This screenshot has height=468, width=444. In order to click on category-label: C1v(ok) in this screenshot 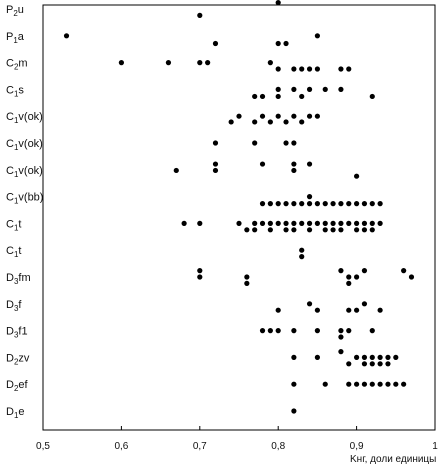, I will do `click(24, 118)`.